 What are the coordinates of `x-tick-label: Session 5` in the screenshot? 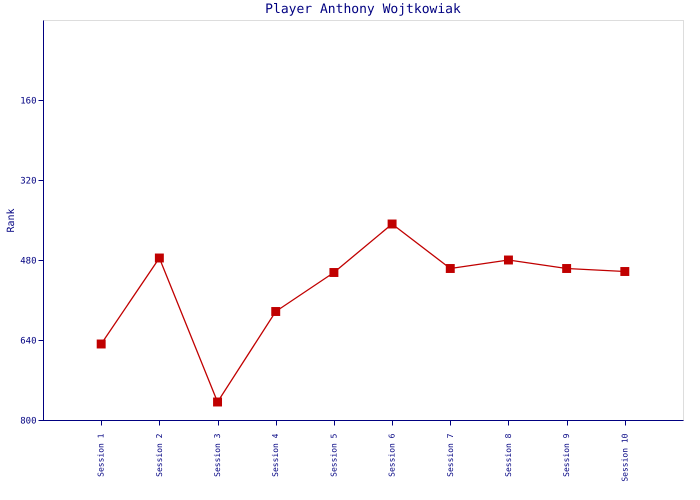 It's located at (333, 455).